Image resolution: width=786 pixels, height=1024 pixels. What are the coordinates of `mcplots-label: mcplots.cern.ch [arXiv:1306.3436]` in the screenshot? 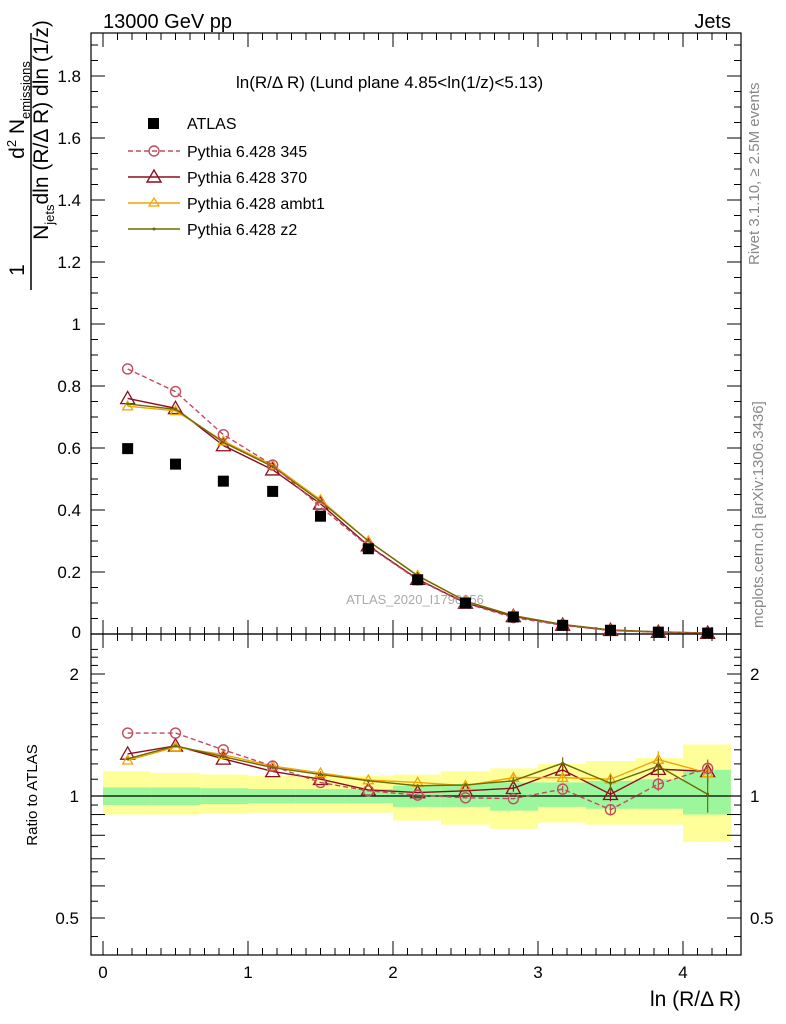 It's located at (758, 514).